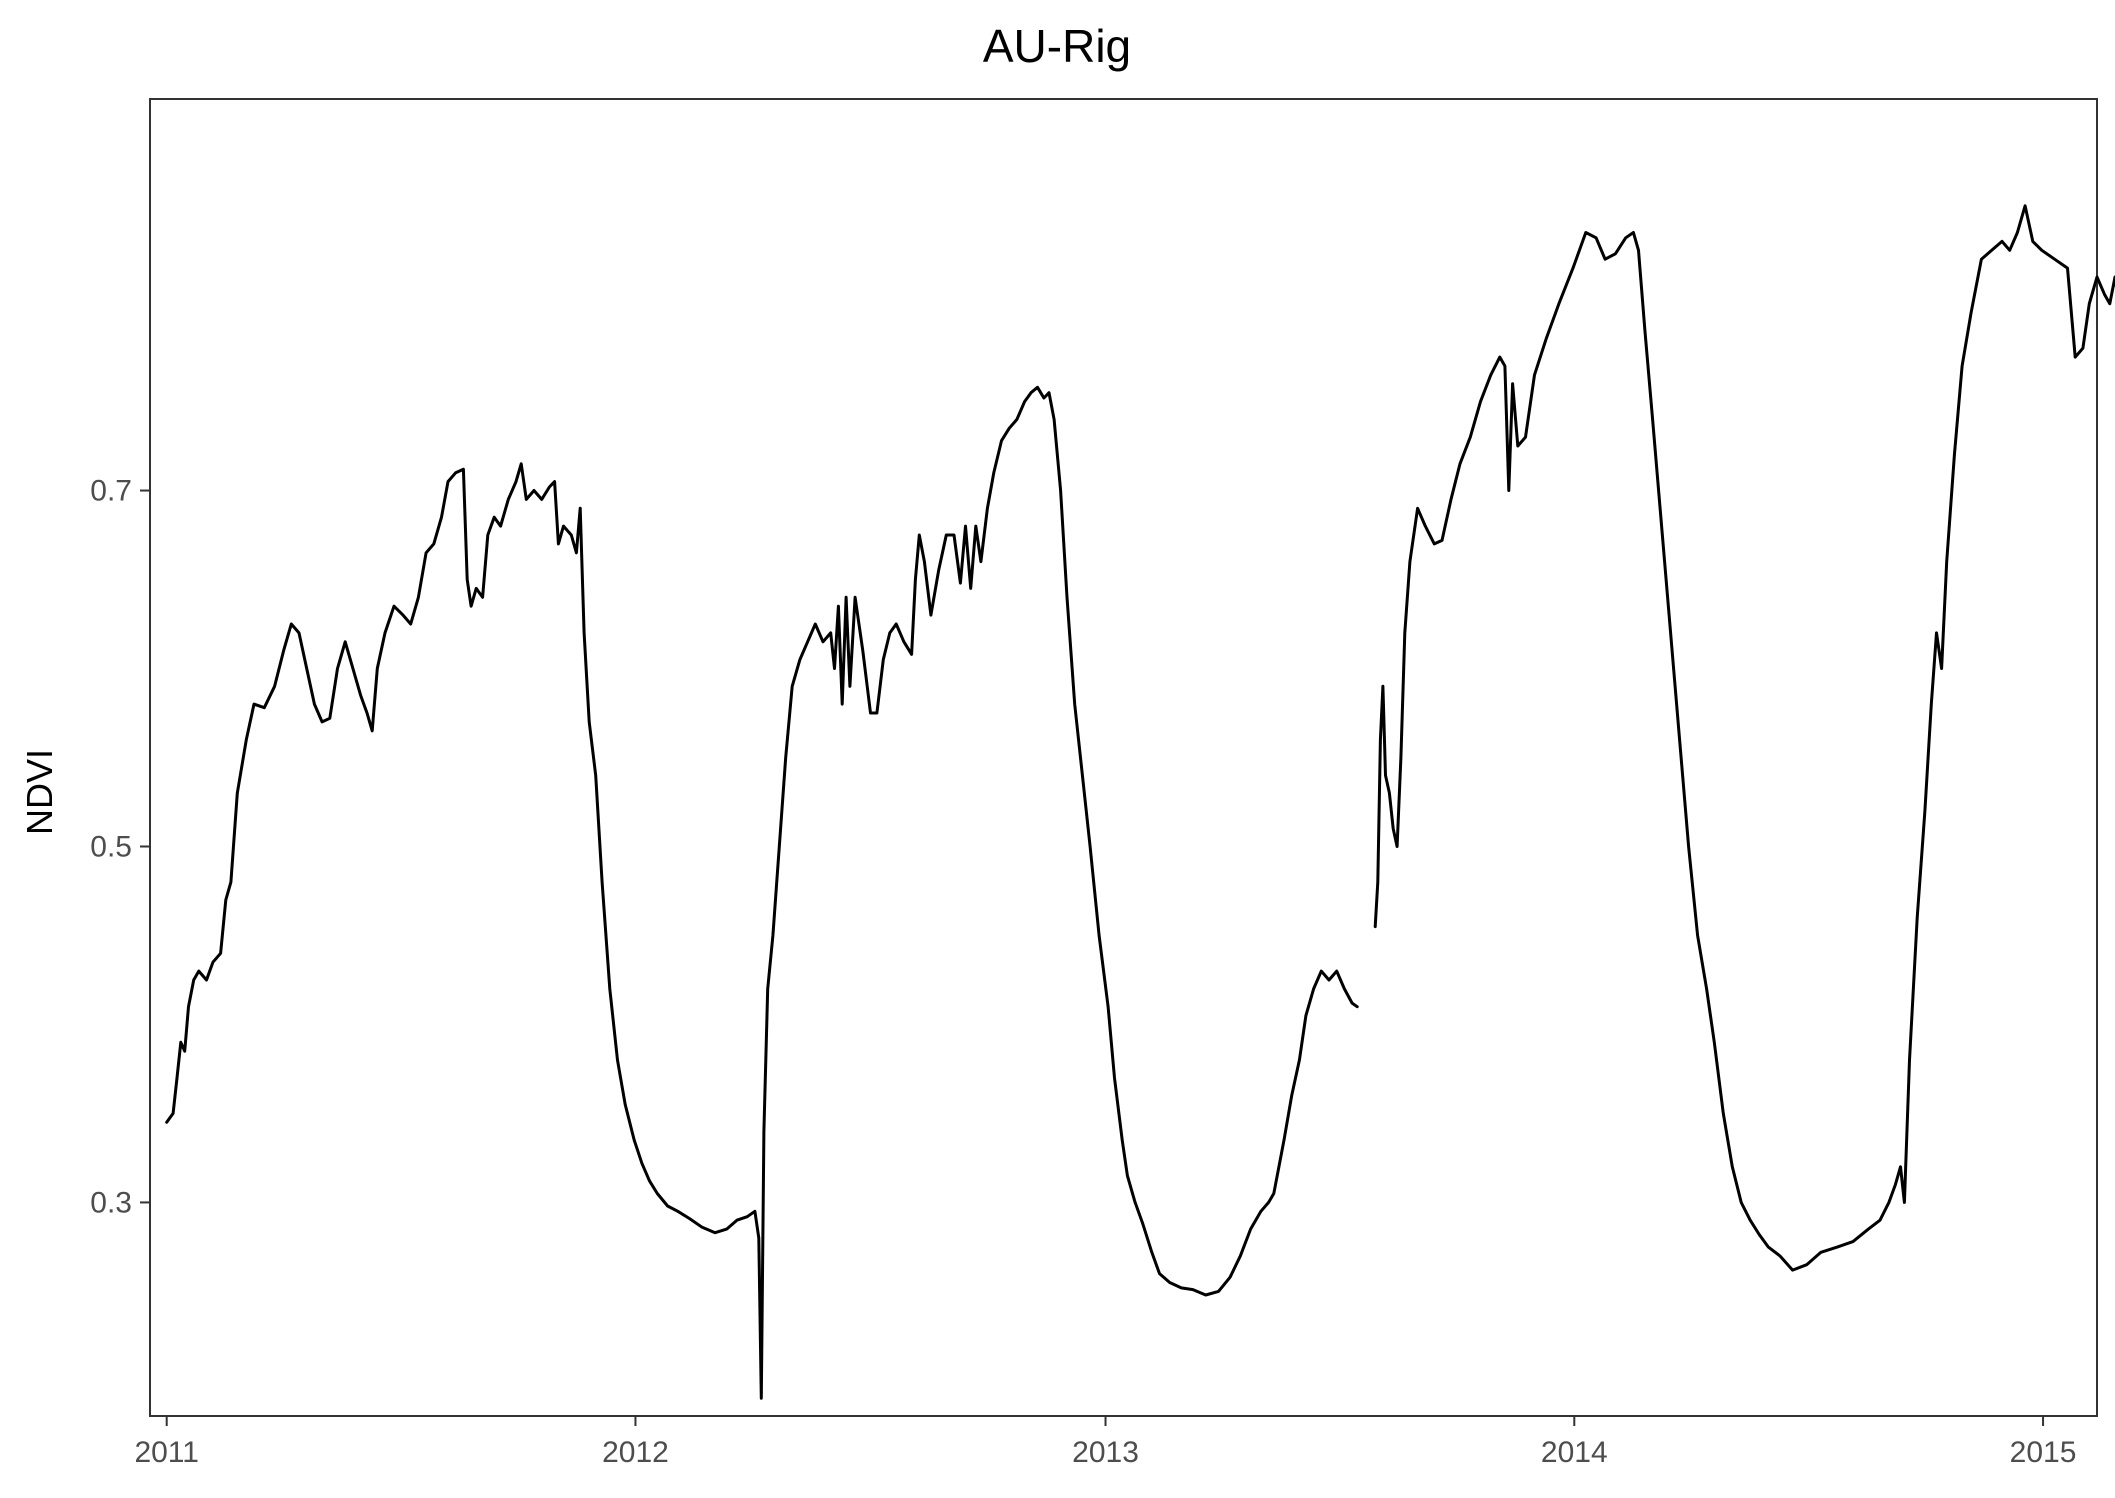 Image resolution: width=2115 pixels, height=1498 pixels. Describe the element at coordinates (1057, 46) in the screenshot. I see `chart-title: AU-Rig` at that location.